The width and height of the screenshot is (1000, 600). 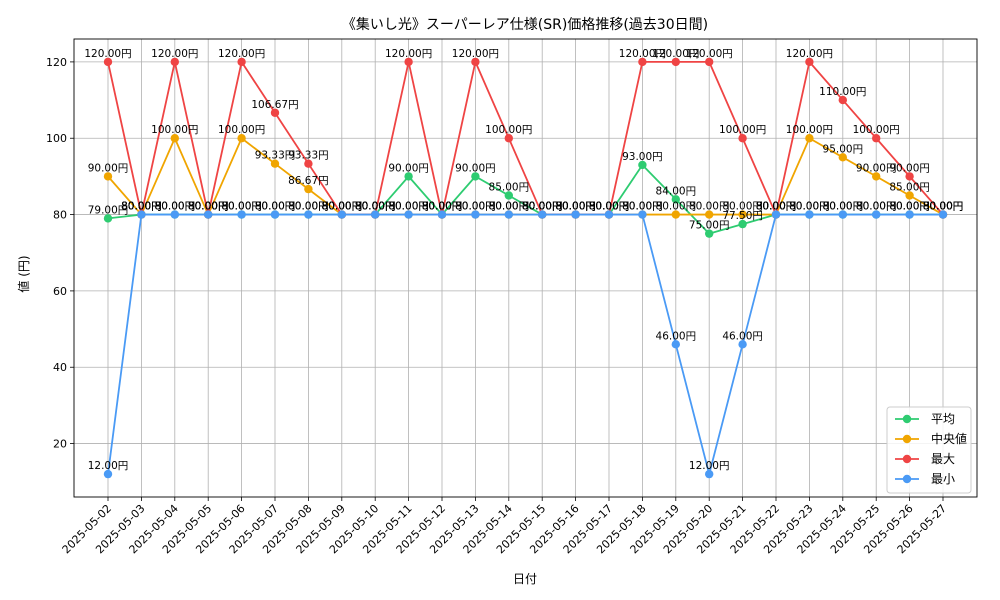 What do you see at coordinates (274, 105) in the screenshot?
I see `data-label-s3: 106.67円` at bounding box center [274, 105].